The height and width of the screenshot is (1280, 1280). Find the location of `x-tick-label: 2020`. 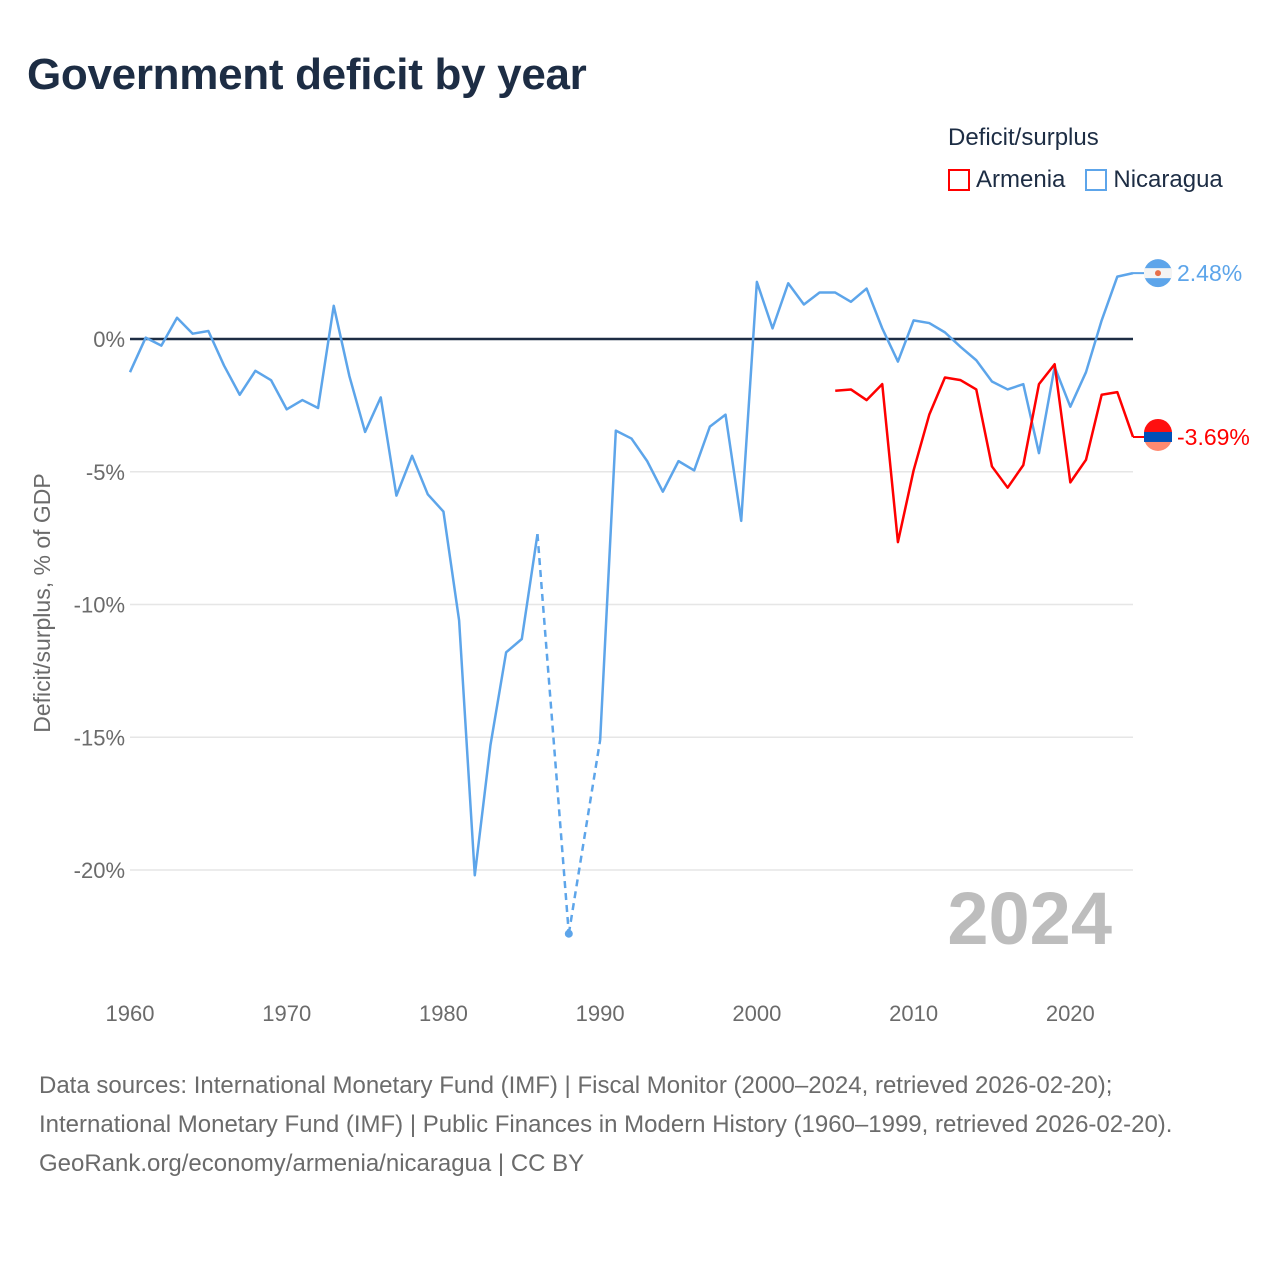

x-tick-label: 2020 is located at coordinates (1070, 1013).